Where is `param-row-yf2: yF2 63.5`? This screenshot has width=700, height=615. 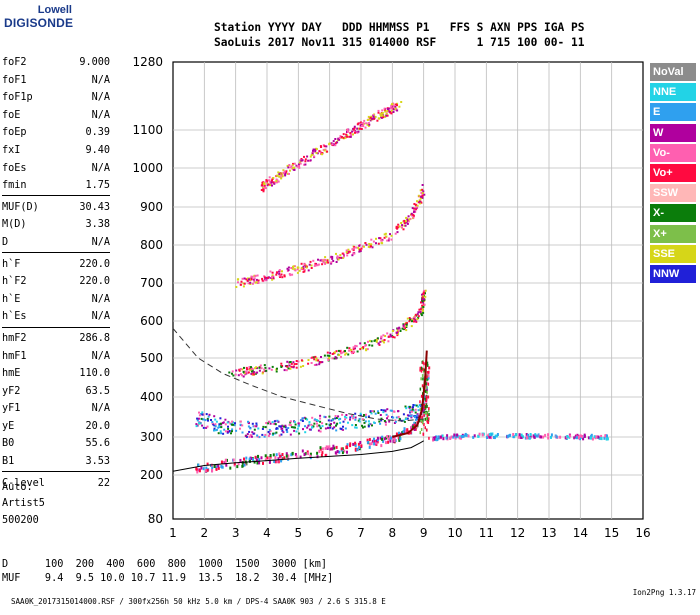
param-row-yf2: yF2 63.5 is located at coordinates (56, 392).